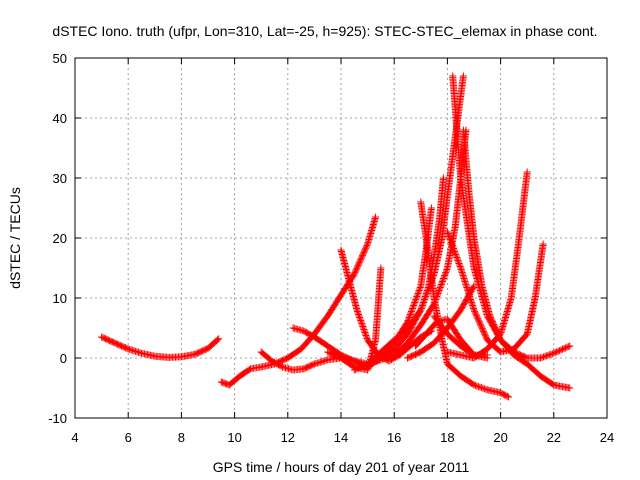 This screenshot has width=640, height=480. Describe the element at coordinates (288, 437) in the screenshot. I see `x-tick-label: 12` at that location.